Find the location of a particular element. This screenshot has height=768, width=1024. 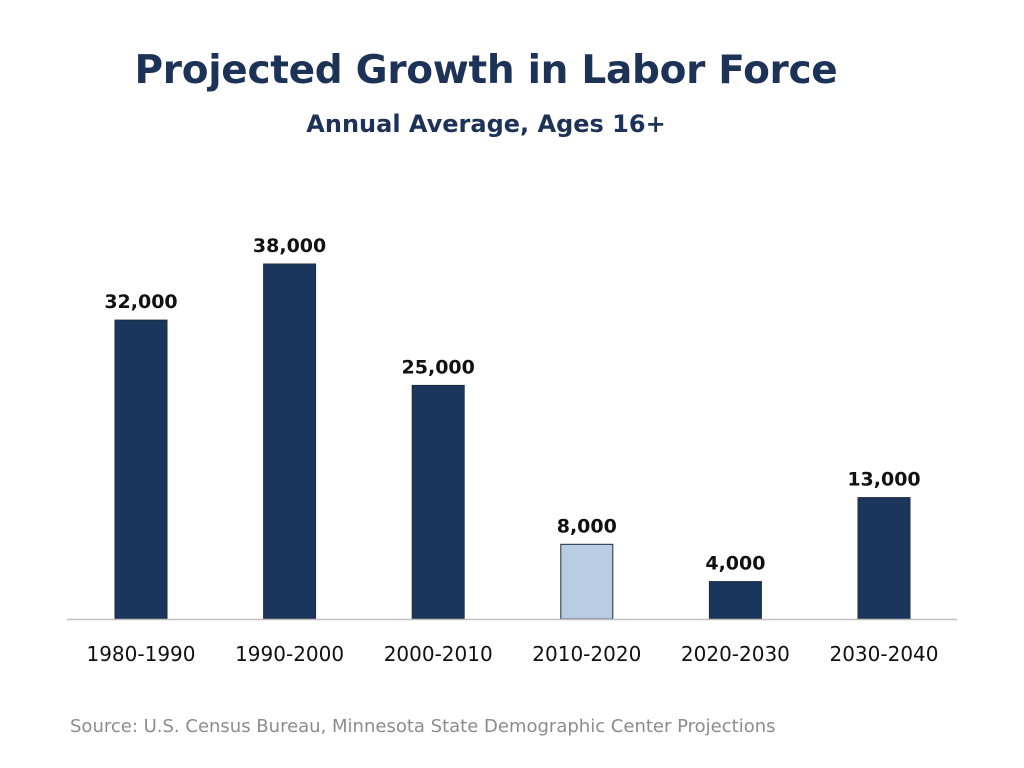

bar-1990-2000 is located at coordinates (290, 441).